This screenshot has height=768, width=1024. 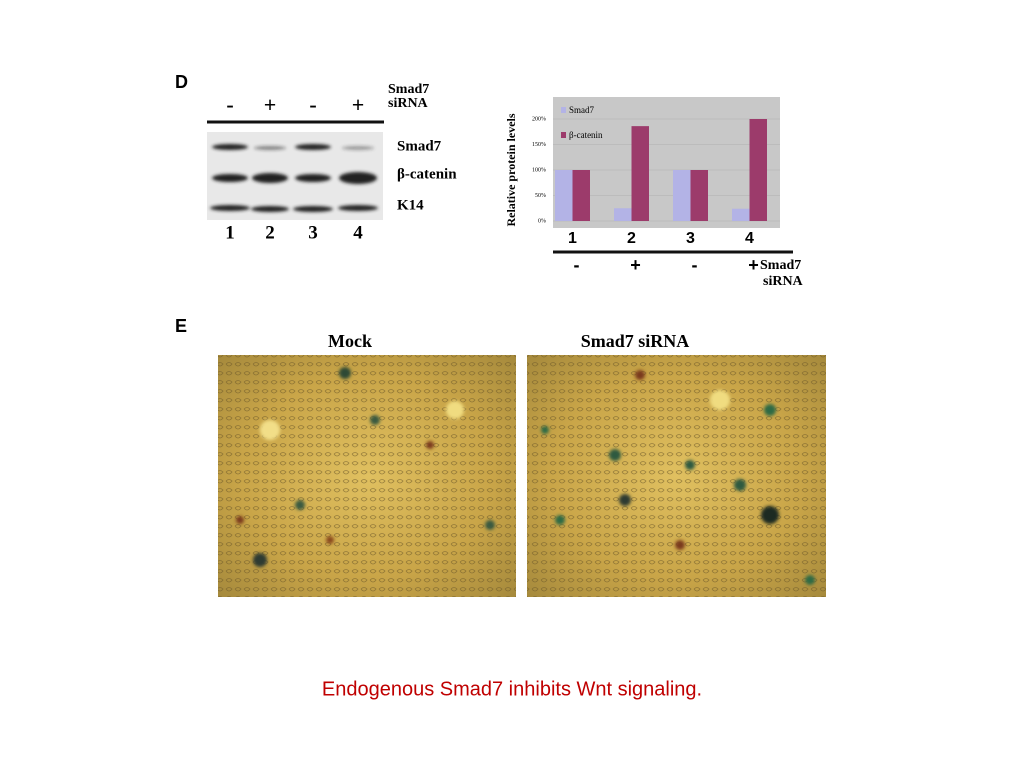 What do you see at coordinates (540, 196) in the screenshot?
I see `y-tick-label: 50%` at bounding box center [540, 196].